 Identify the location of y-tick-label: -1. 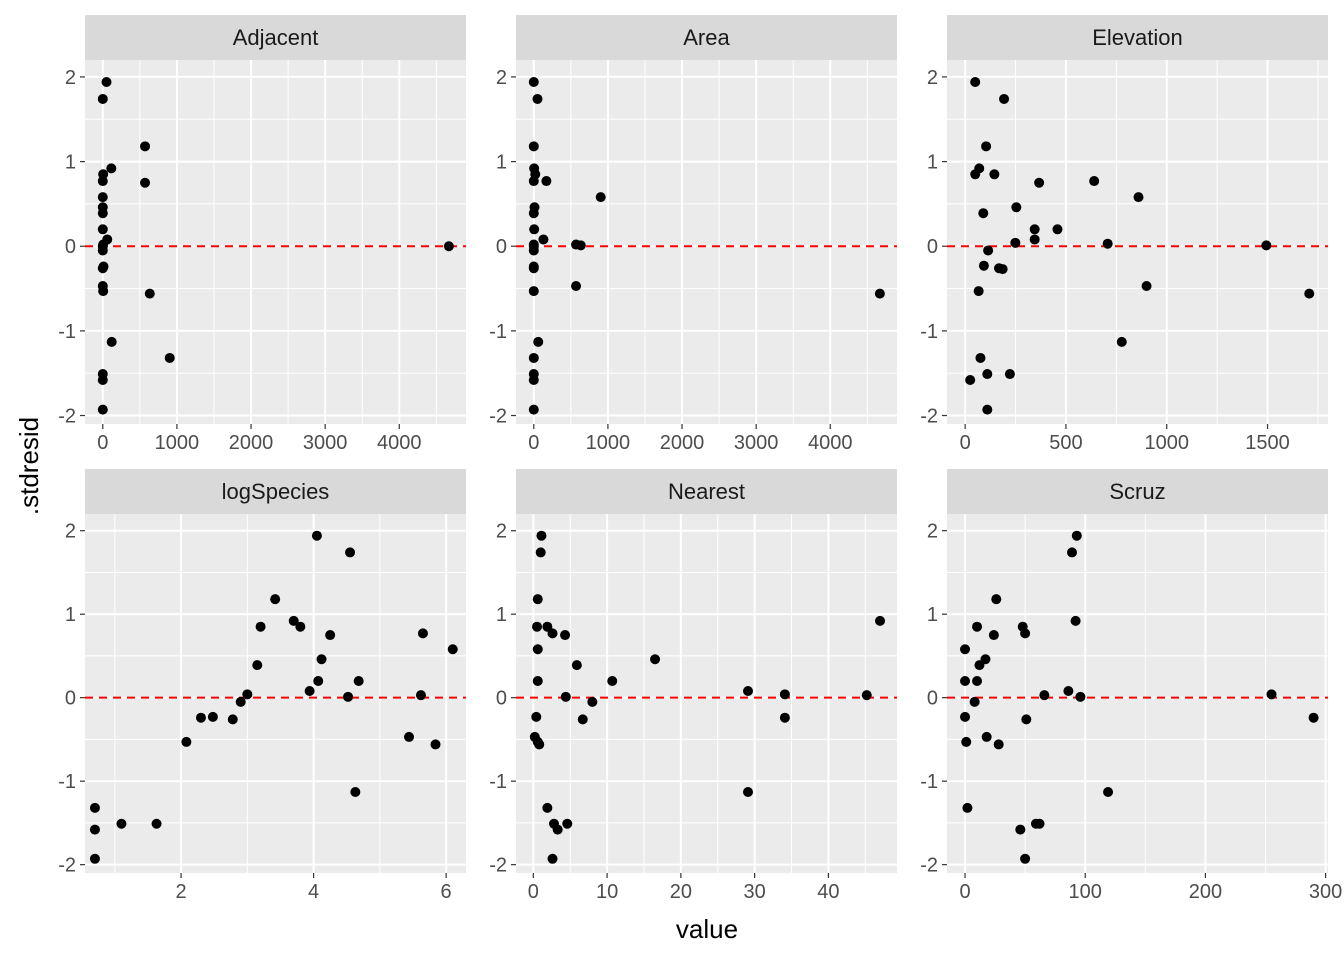
(929, 332).